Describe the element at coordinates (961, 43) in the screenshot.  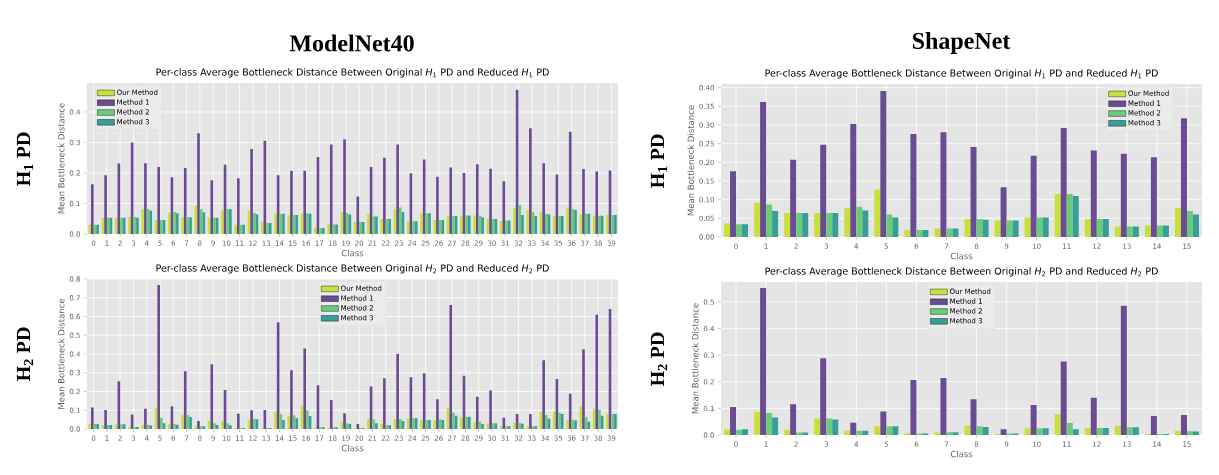
I see `text: ShapeNet` at that location.